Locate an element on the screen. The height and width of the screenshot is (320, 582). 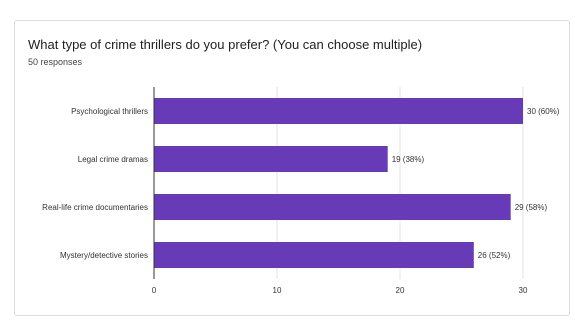
x-tick-label: 20 is located at coordinates (400, 290).